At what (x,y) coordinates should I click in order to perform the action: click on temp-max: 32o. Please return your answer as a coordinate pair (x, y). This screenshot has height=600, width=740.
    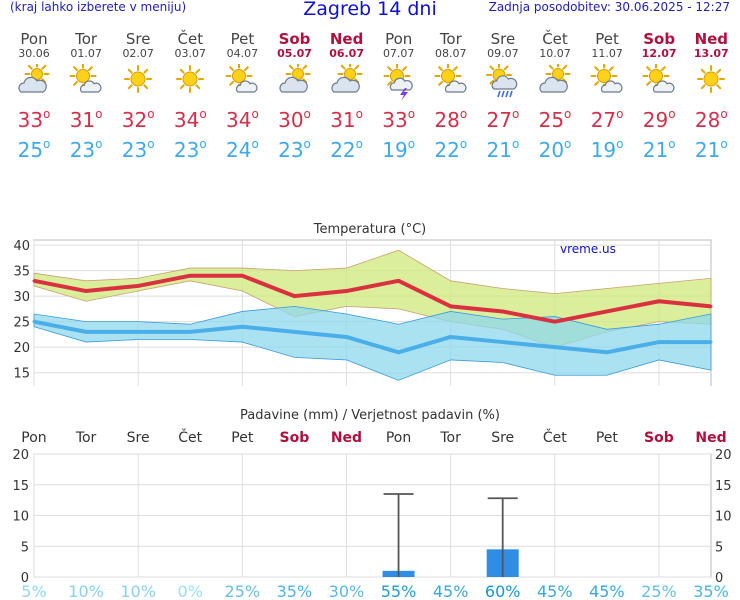
    Looking at the image, I should click on (138, 117).